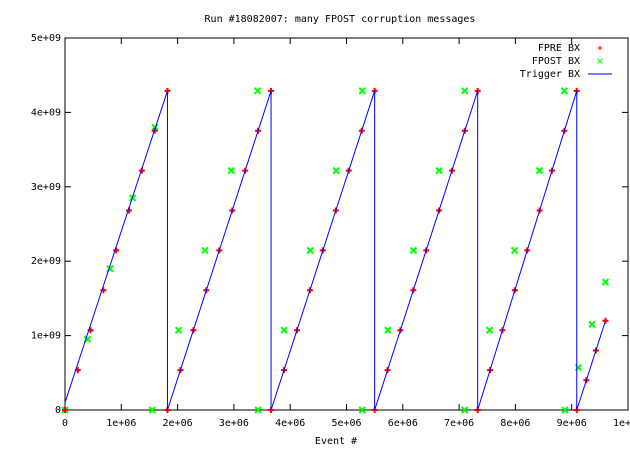 The width and height of the screenshot is (630, 449). I want to click on x-tick-label: 6e+06, so click(403, 423).